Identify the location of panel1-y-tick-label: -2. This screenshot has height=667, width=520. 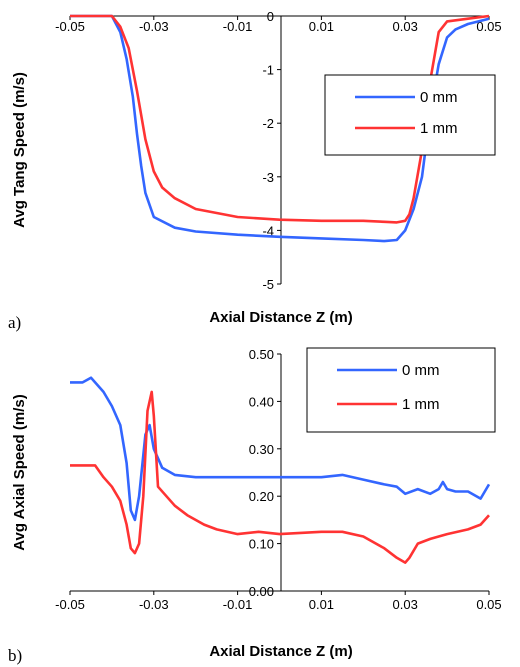
(268, 123).